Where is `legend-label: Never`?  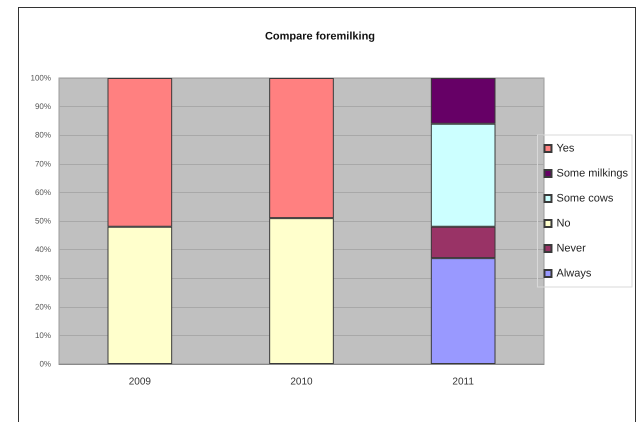 legend-label: Never is located at coordinates (571, 248).